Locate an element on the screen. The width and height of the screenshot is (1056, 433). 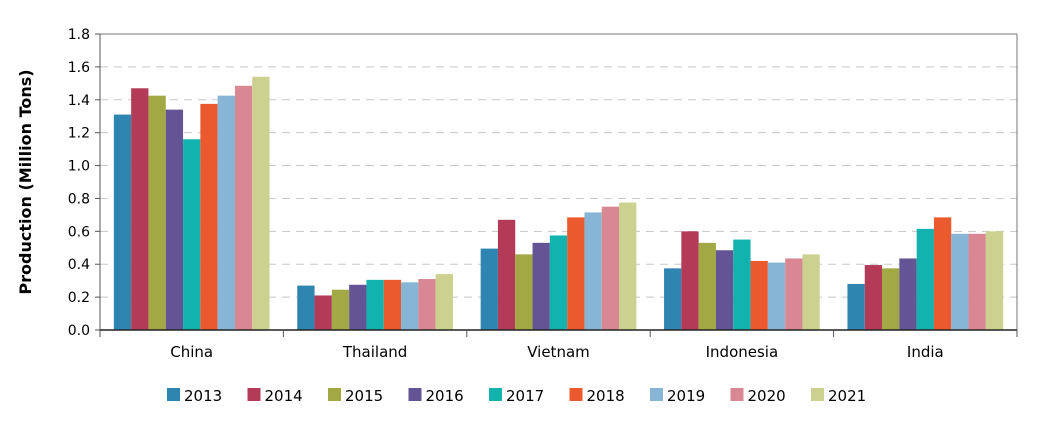
bar-india-2019 is located at coordinates (960, 281).